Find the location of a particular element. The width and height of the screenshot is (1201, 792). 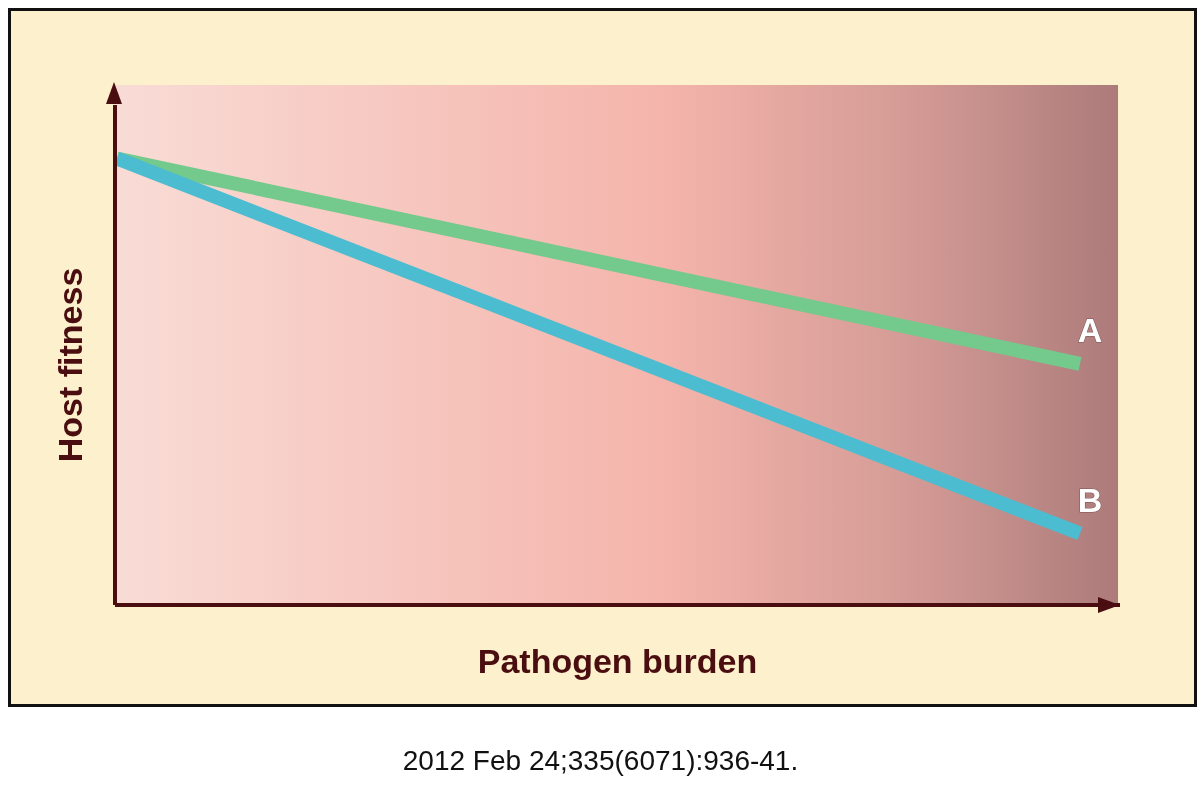

series-label: A is located at coordinates (1090, 329).